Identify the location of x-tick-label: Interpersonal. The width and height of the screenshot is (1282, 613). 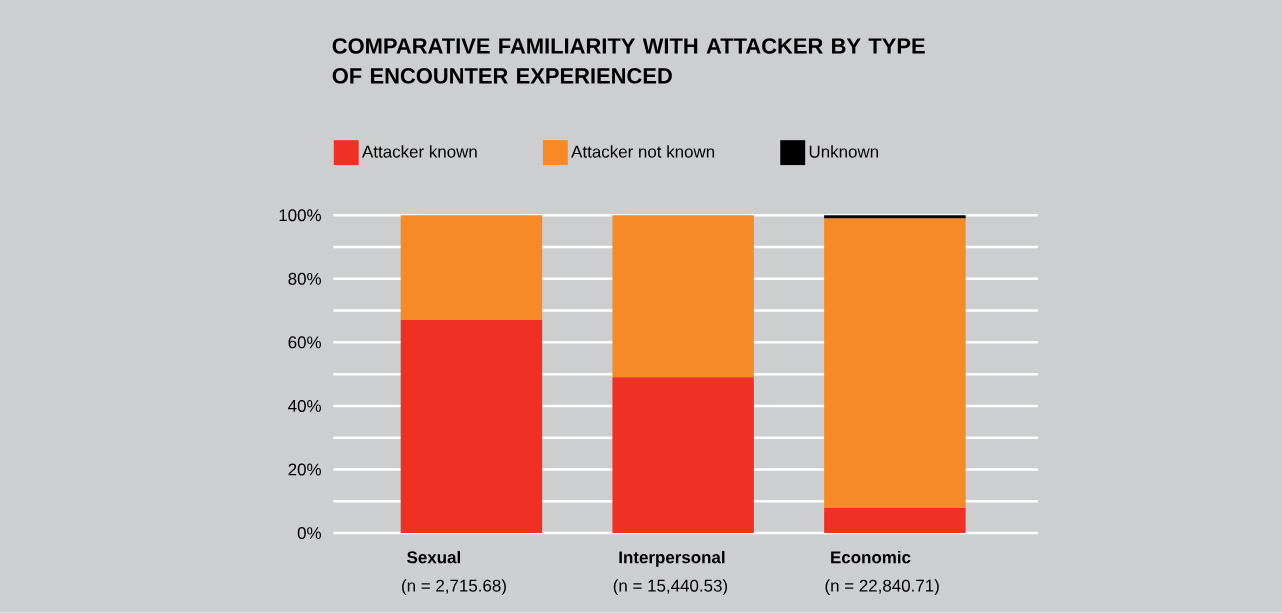
(672, 559).